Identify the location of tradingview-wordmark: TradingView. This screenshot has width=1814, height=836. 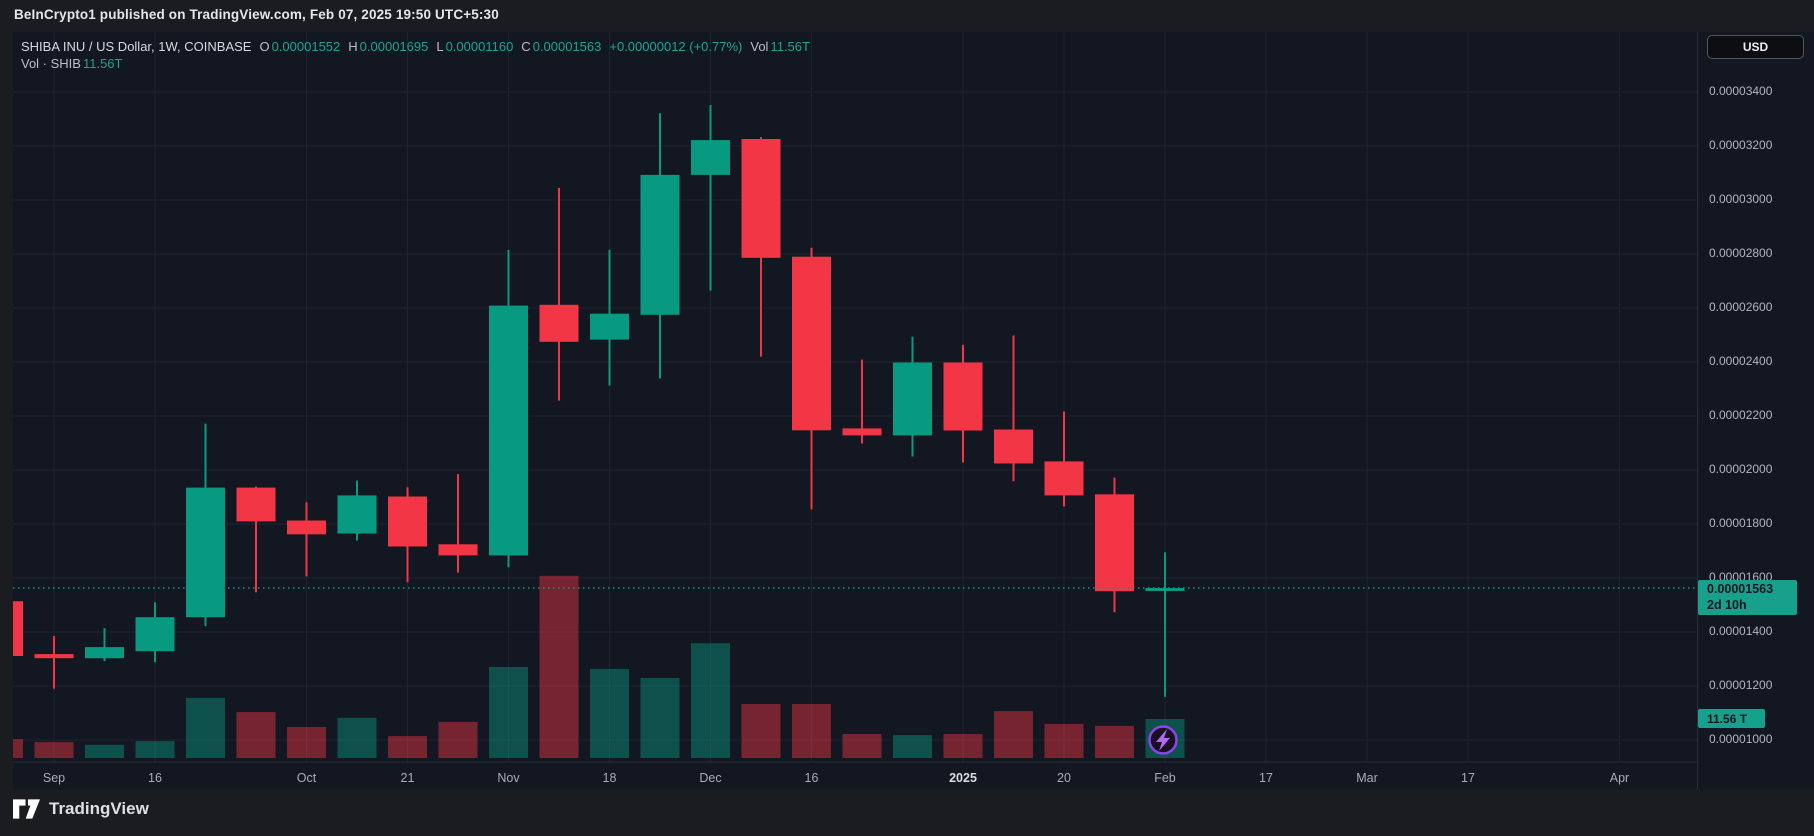
(99, 808).